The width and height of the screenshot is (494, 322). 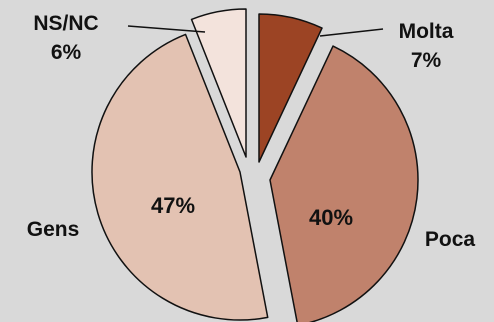 What do you see at coordinates (166, 29) in the screenshot?
I see `leader-line-nsnc` at bounding box center [166, 29].